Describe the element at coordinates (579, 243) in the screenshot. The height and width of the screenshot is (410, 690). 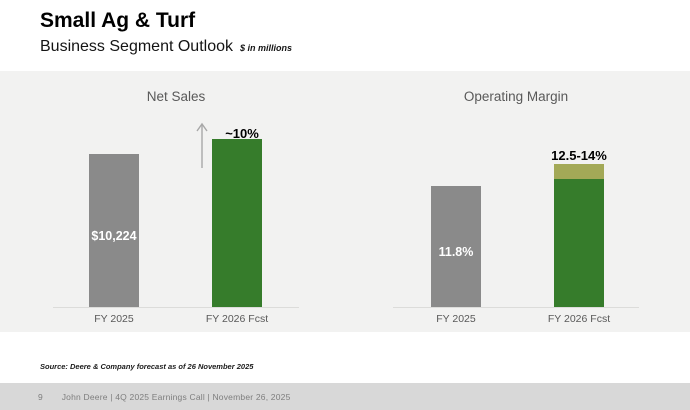
I see `om-bar-fy2026-base` at that location.